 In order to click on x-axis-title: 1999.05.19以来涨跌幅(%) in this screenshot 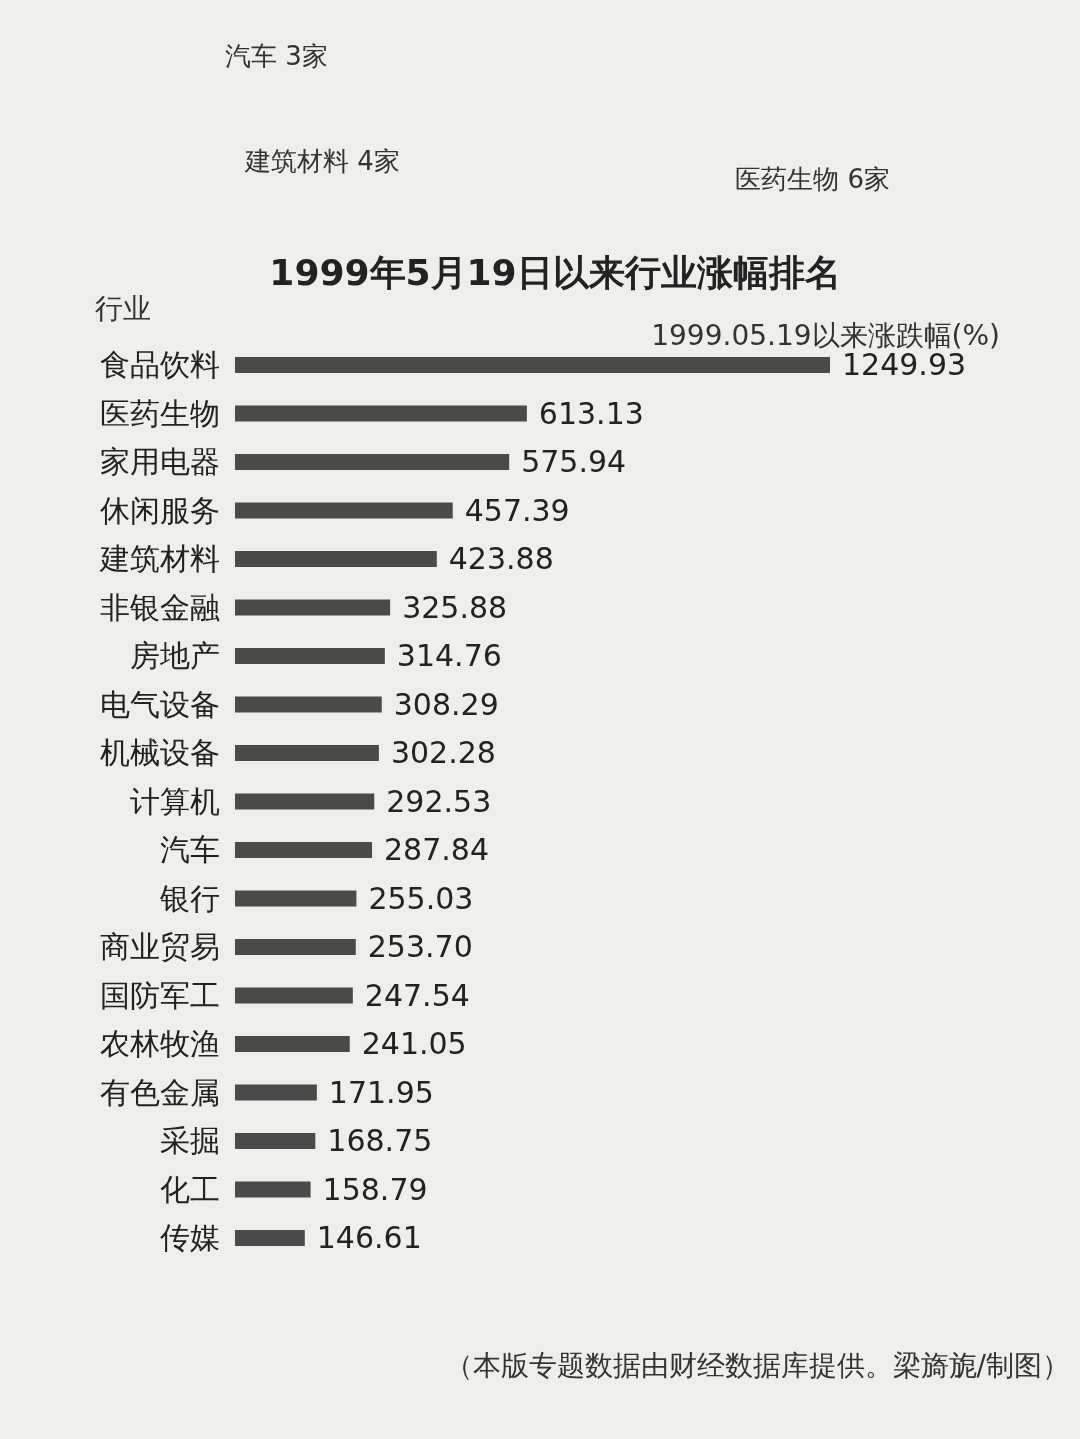, I will do `click(825, 335)`.